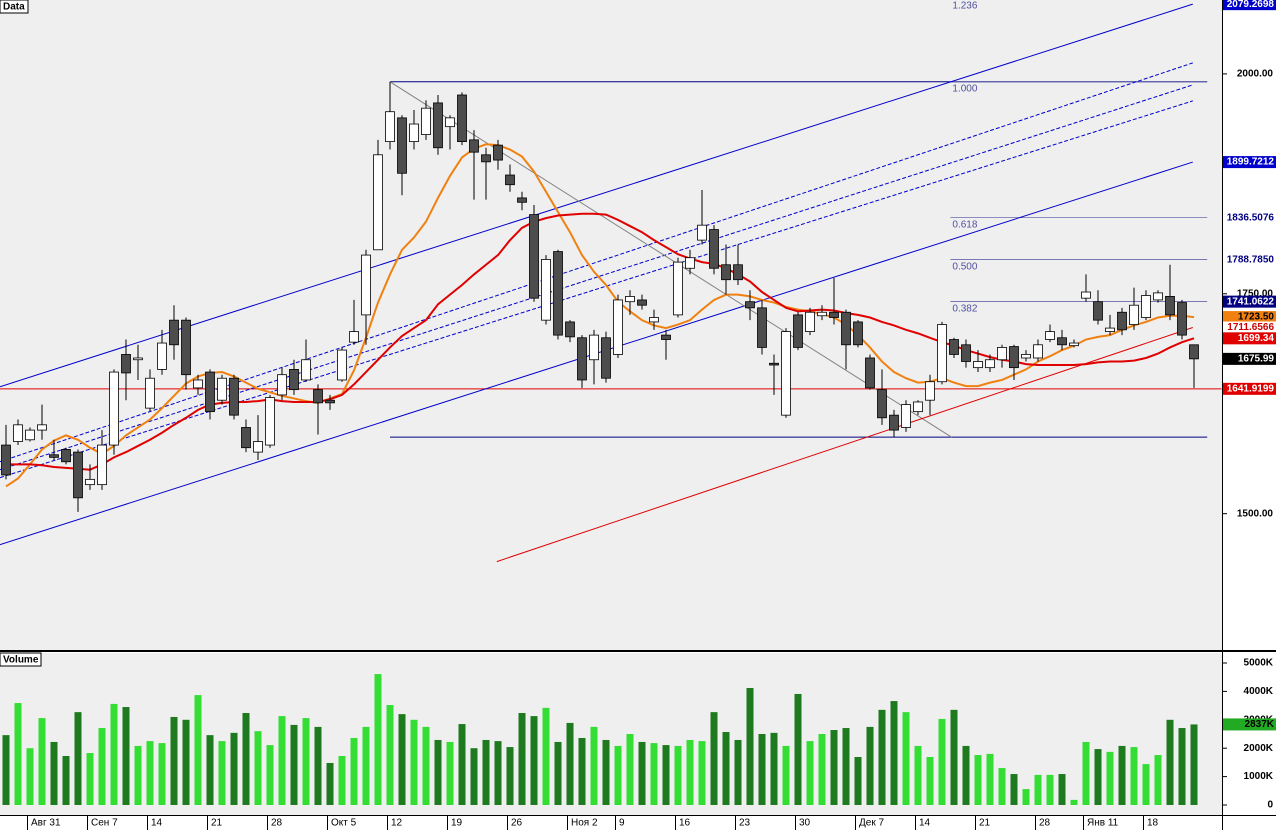  What do you see at coordinates (1103, 823) in the screenshot?
I see `x-tick-label: Янв 11` at bounding box center [1103, 823].